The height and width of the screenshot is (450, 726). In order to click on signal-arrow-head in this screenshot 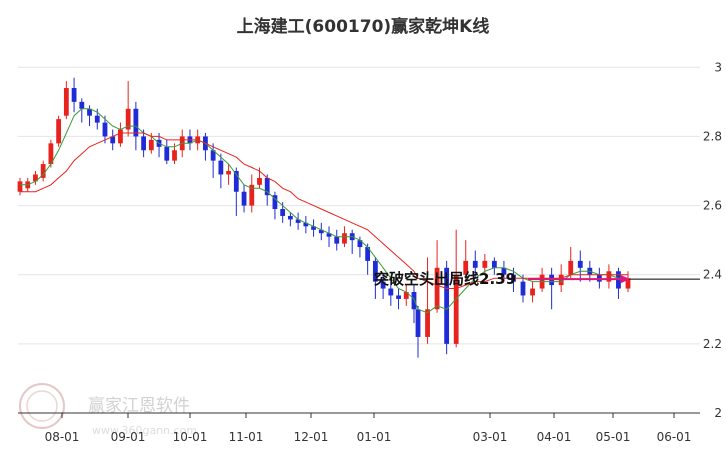, I will do `click(625, 279)`.